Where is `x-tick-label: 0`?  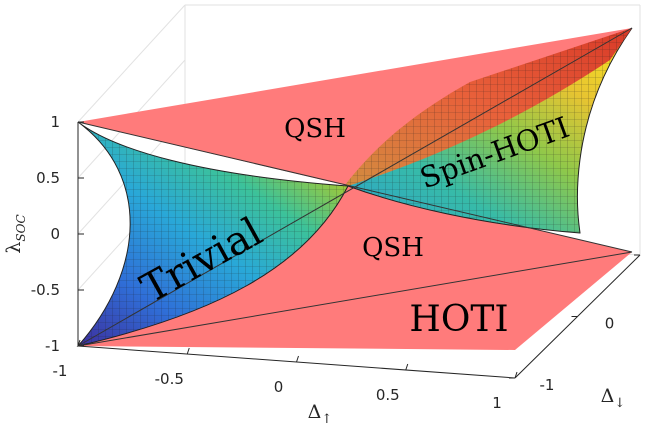 x-tick-label: 0 is located at coordinates (279, 387).